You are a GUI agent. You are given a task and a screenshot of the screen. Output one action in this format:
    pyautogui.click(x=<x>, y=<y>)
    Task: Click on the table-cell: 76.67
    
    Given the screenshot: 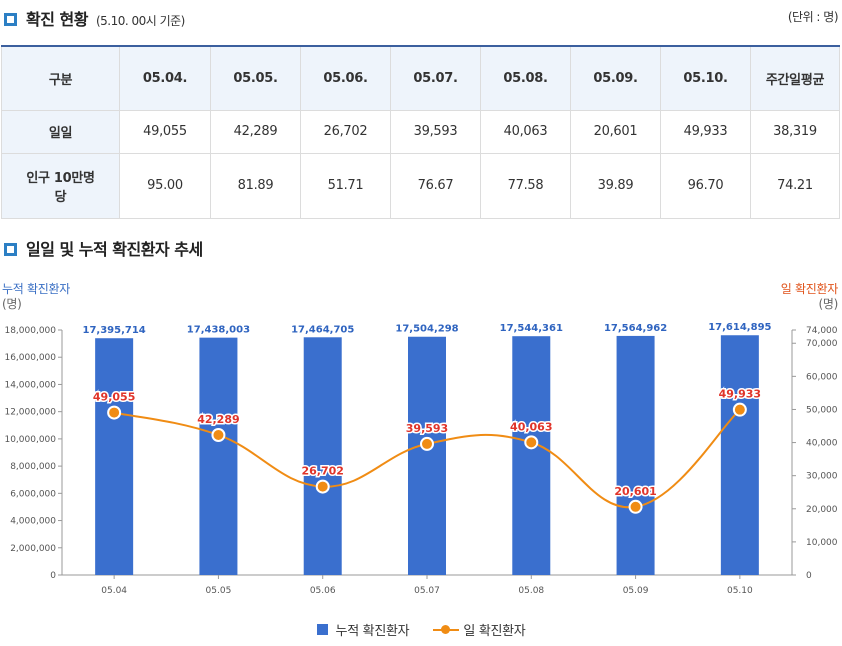 What is the action you would take?
    pyautogui.click(x=435, y=185)
    